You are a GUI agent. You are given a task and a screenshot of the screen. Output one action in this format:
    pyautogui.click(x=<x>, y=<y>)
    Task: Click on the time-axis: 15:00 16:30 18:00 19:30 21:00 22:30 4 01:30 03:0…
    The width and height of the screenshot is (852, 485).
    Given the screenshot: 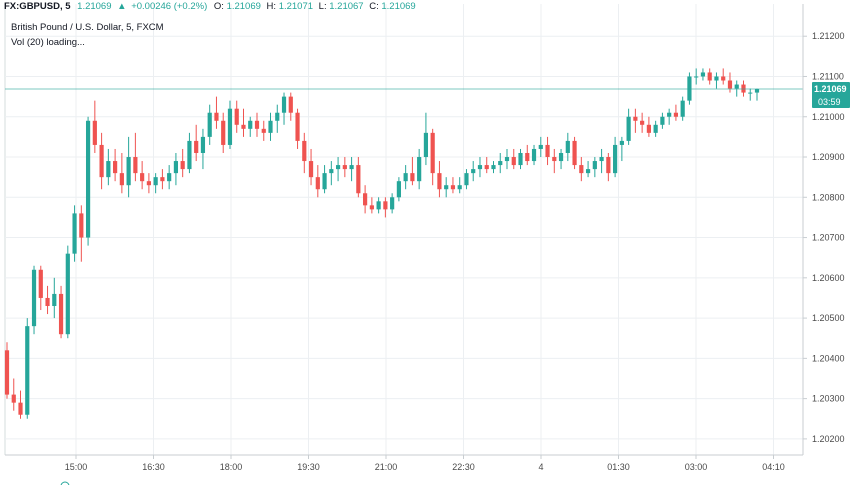 What is the action you would take?
    pyautogui.click(x=404, y=463)
    